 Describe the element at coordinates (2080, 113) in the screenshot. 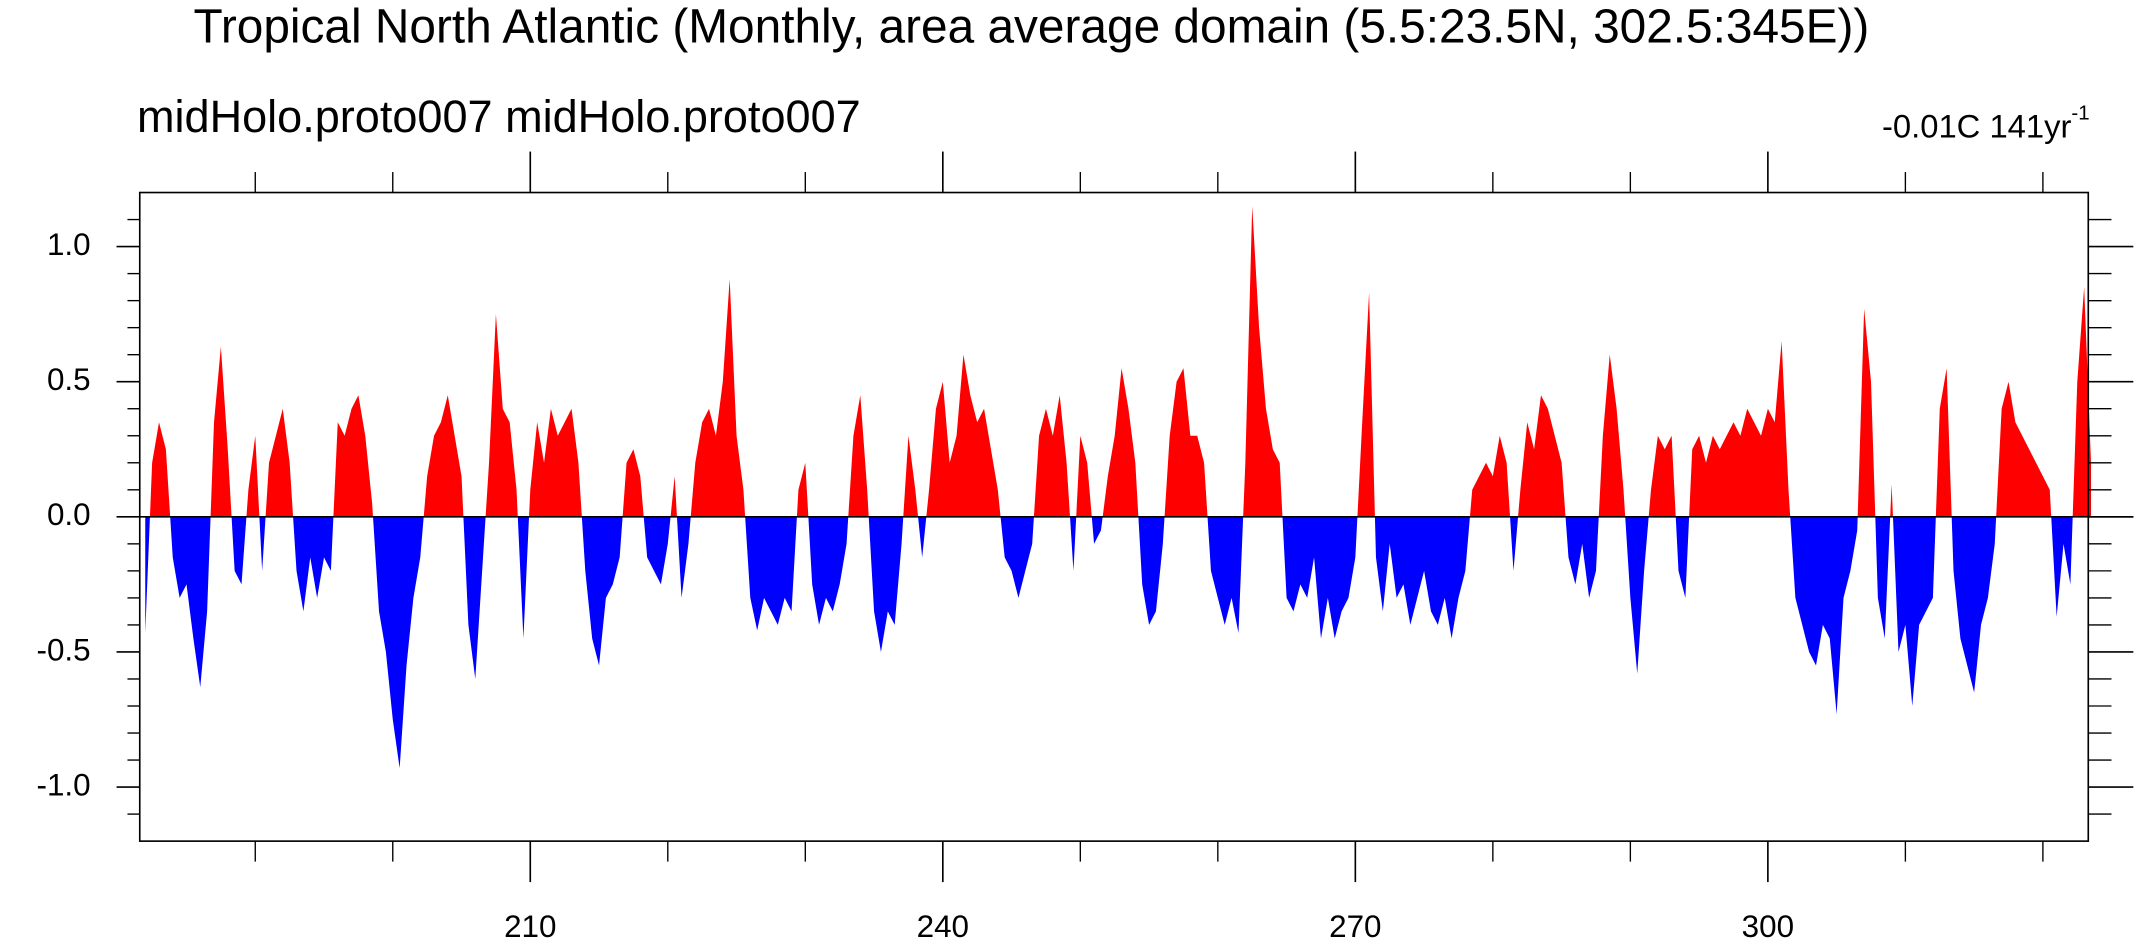

I see `trend-superscript: -1` at that location.